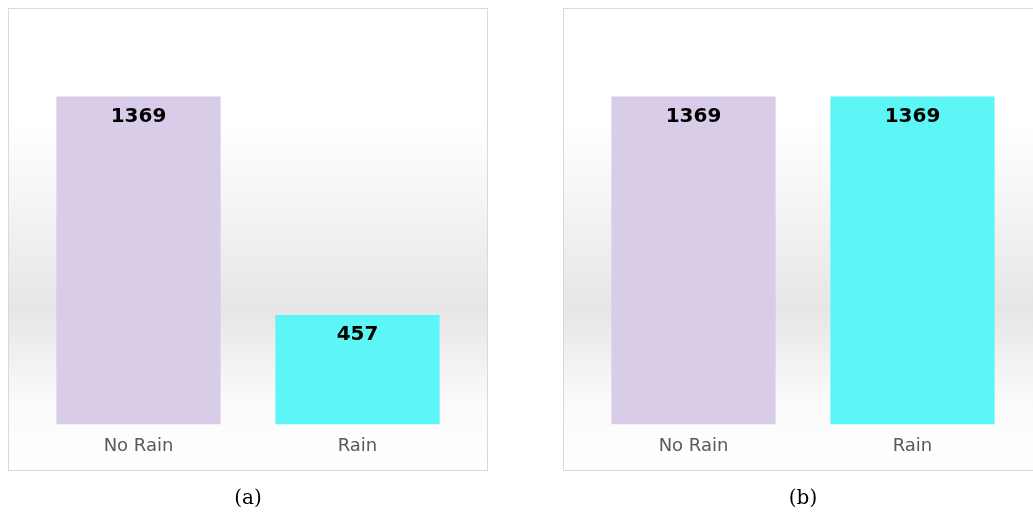 This screenshot has height=513, width=1033. Describe the element at coordinates (248, 497) in the screenshot. I see `text: (a)` at that location.